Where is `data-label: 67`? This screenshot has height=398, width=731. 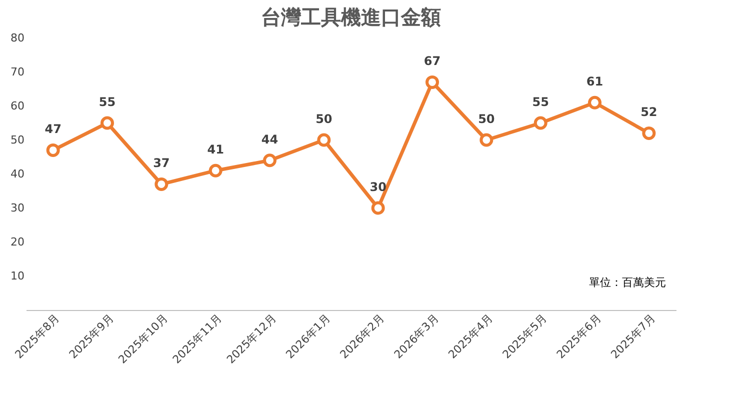
data-label: 67 is located at coordinates (432, 61).